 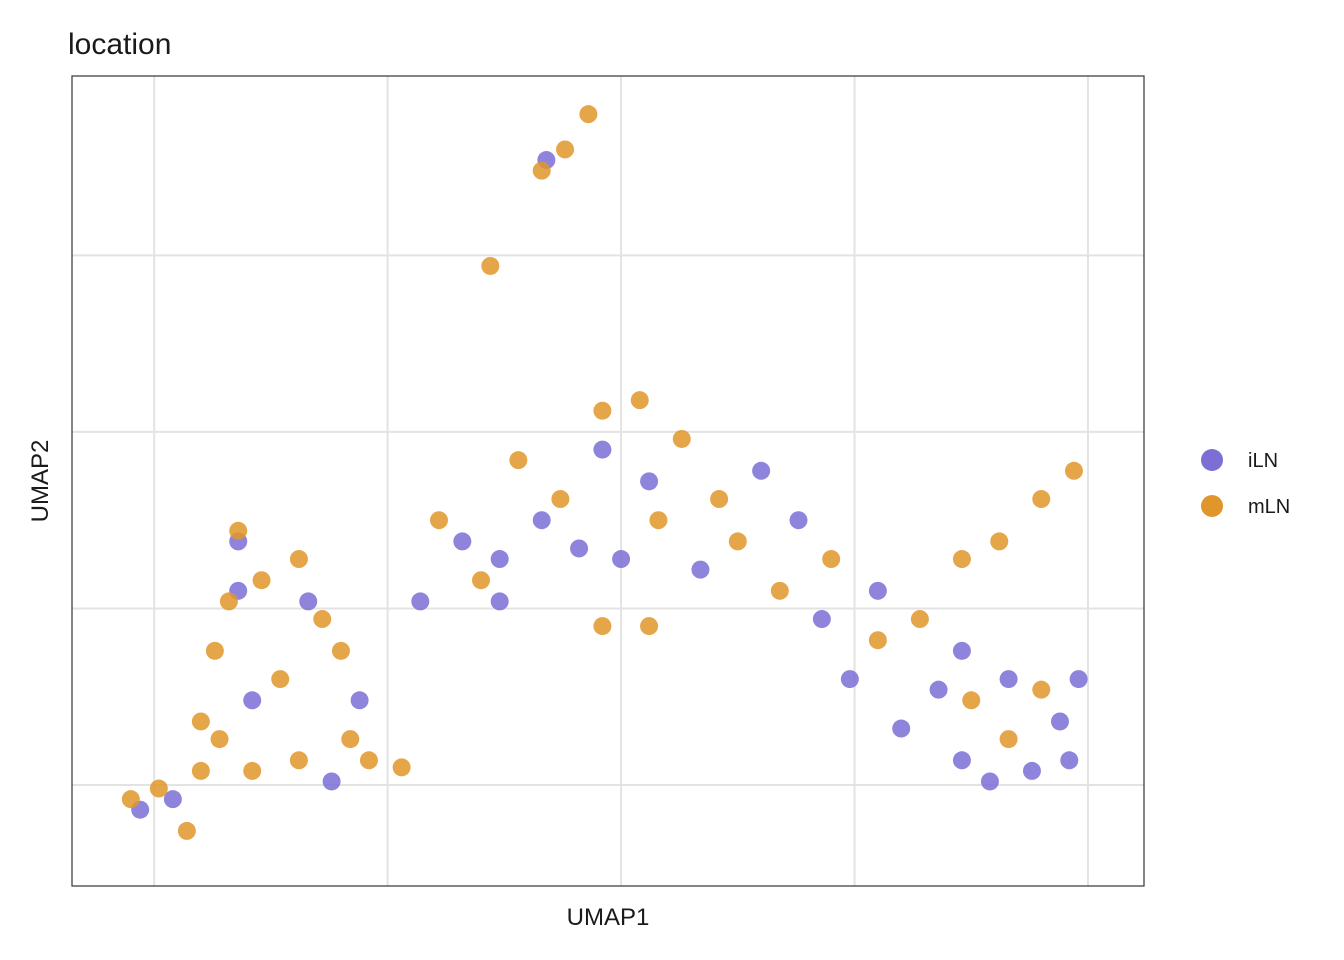 I want to click on legend: iLN mLN, so click(x=1245, y=483).